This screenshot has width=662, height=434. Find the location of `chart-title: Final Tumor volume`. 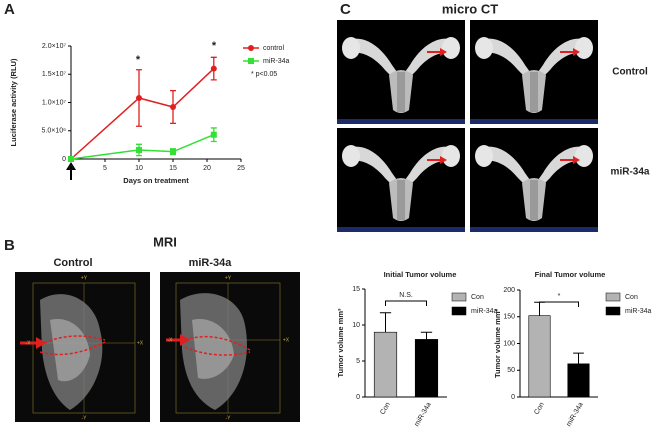

chart-title: Final Tumor volume is located at coordinates (570, 274).